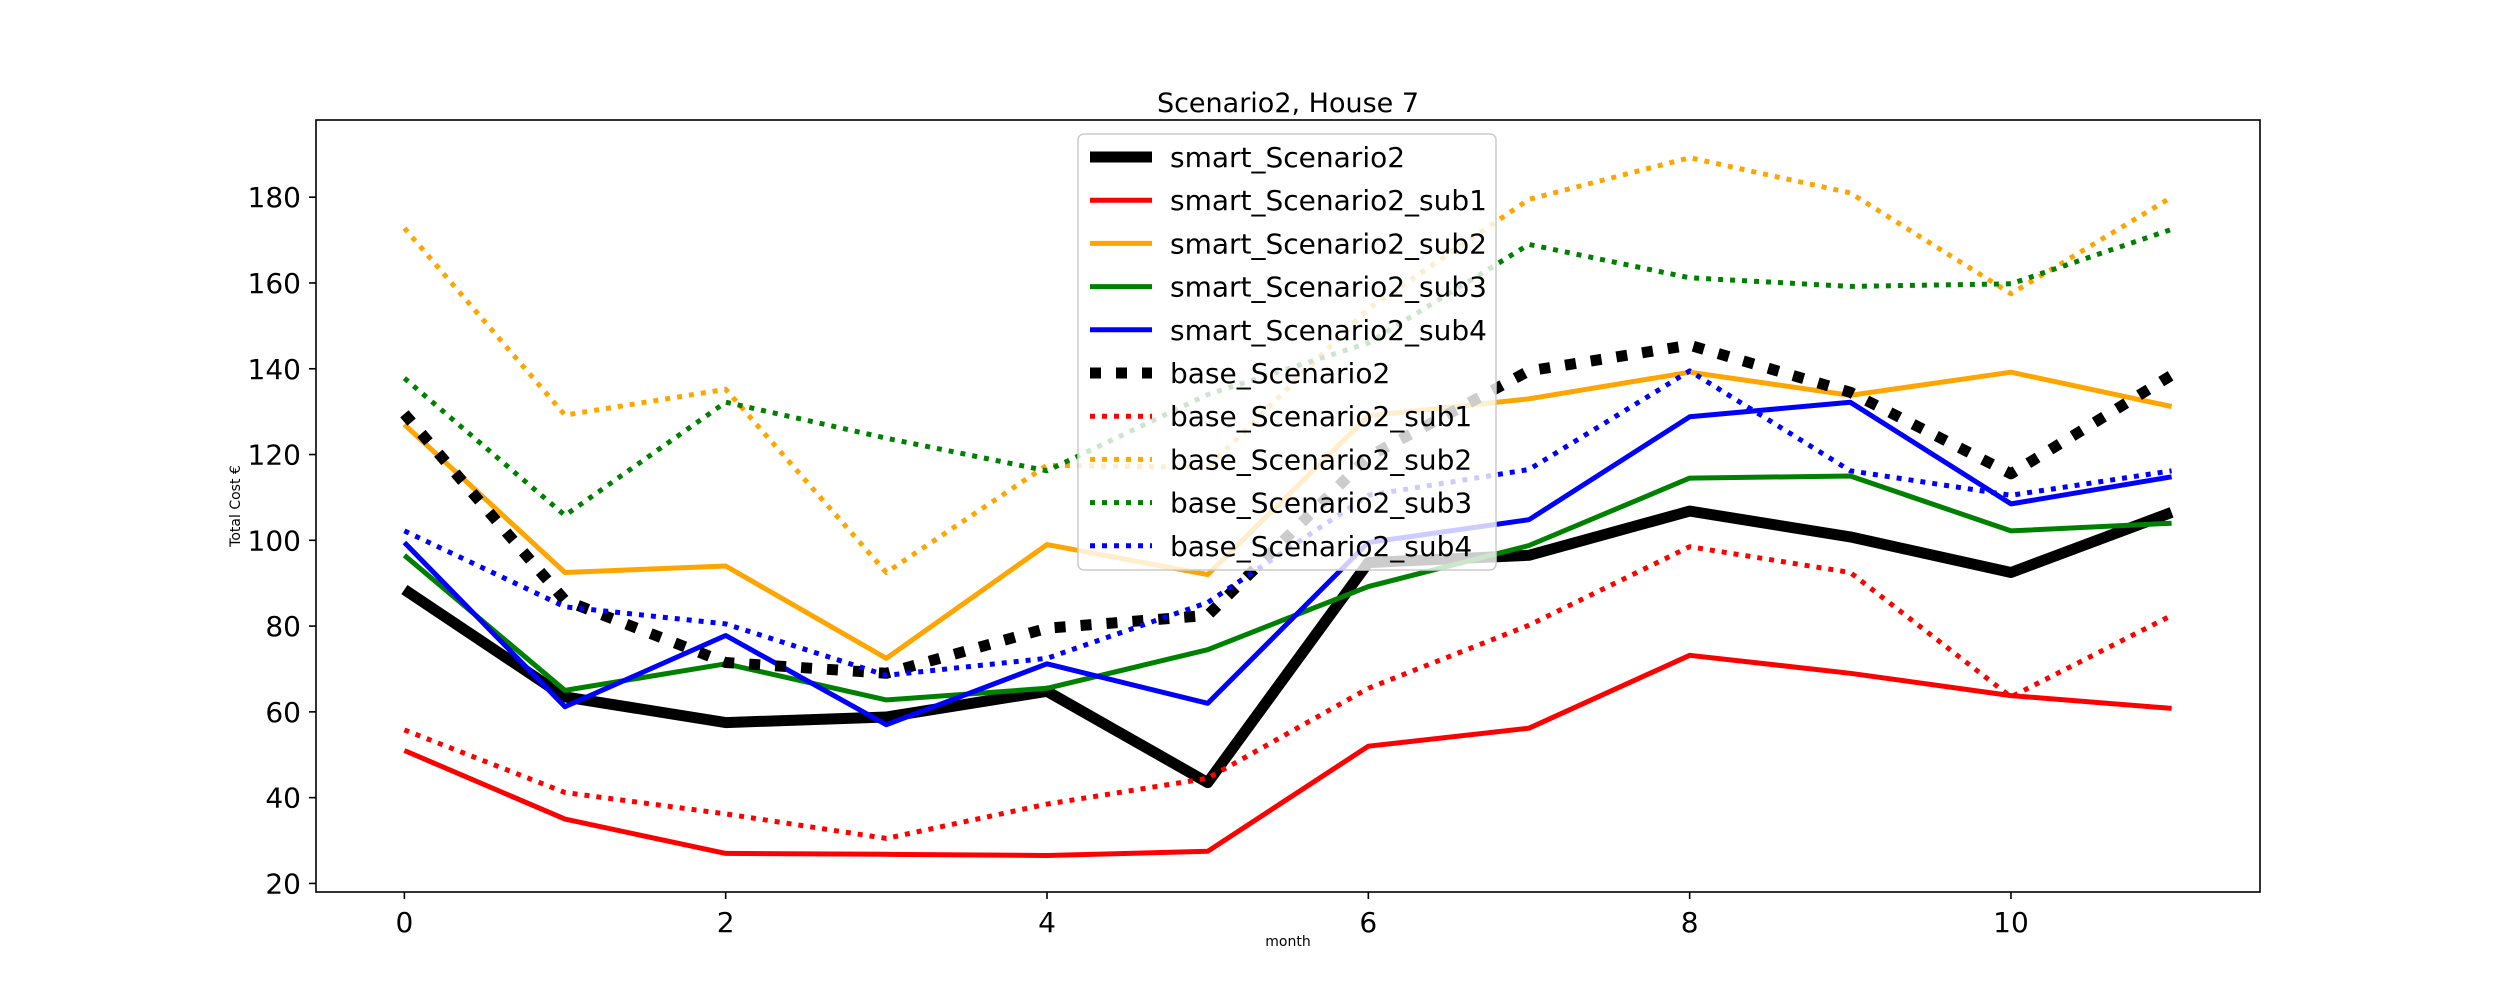 The width and height of the screenshot is (2500, 1004). I want to click on legend-item-smart-scenario2-sub4: smart_Scenario2_sub4, so click(1288, 330).